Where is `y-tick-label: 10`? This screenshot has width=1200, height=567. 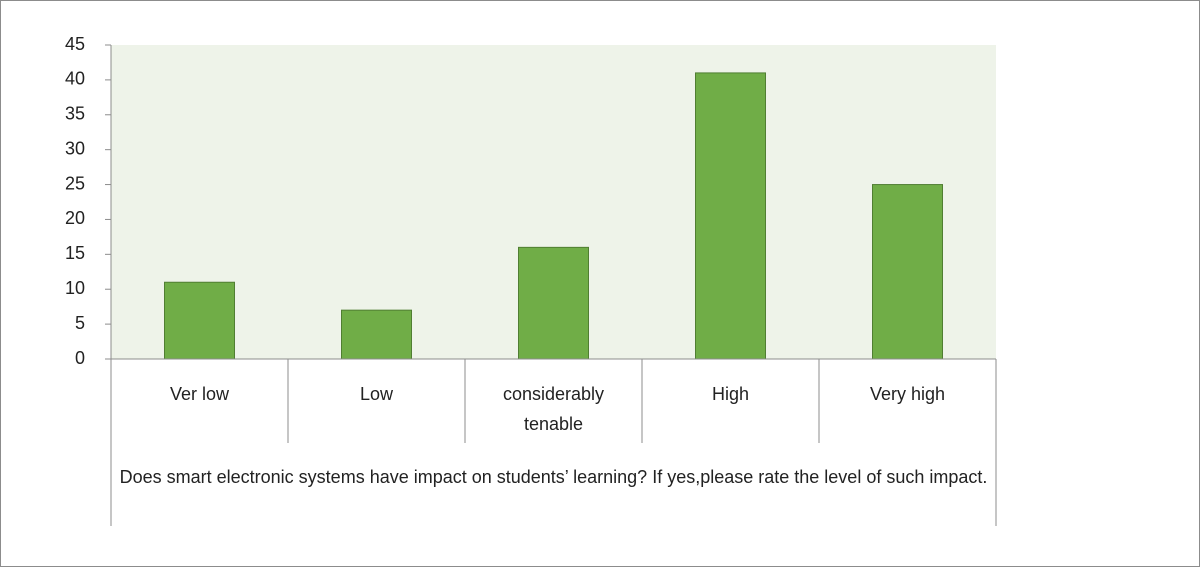
y-tick-label: 10 is located at coordinates (75, 288).